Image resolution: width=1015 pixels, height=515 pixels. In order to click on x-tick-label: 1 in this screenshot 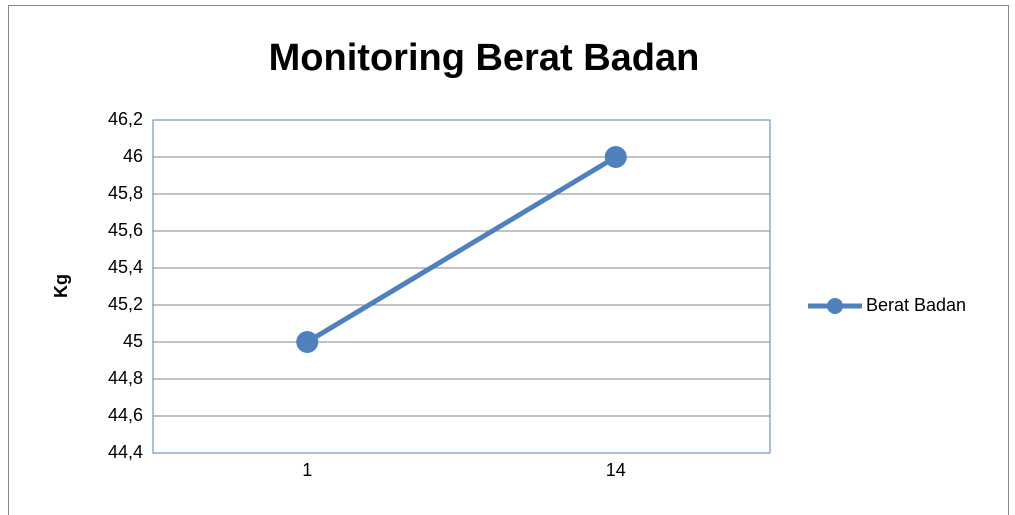, I will do `click(307, 470)`.